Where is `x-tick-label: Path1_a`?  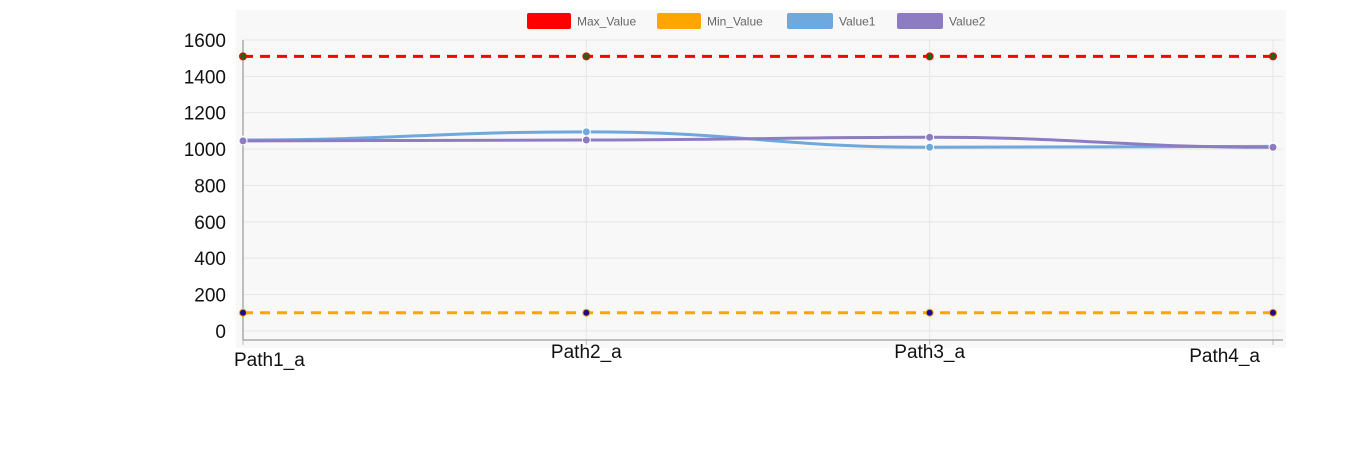 x-tick-label: Path1_a is located at coordinates (269, 360).